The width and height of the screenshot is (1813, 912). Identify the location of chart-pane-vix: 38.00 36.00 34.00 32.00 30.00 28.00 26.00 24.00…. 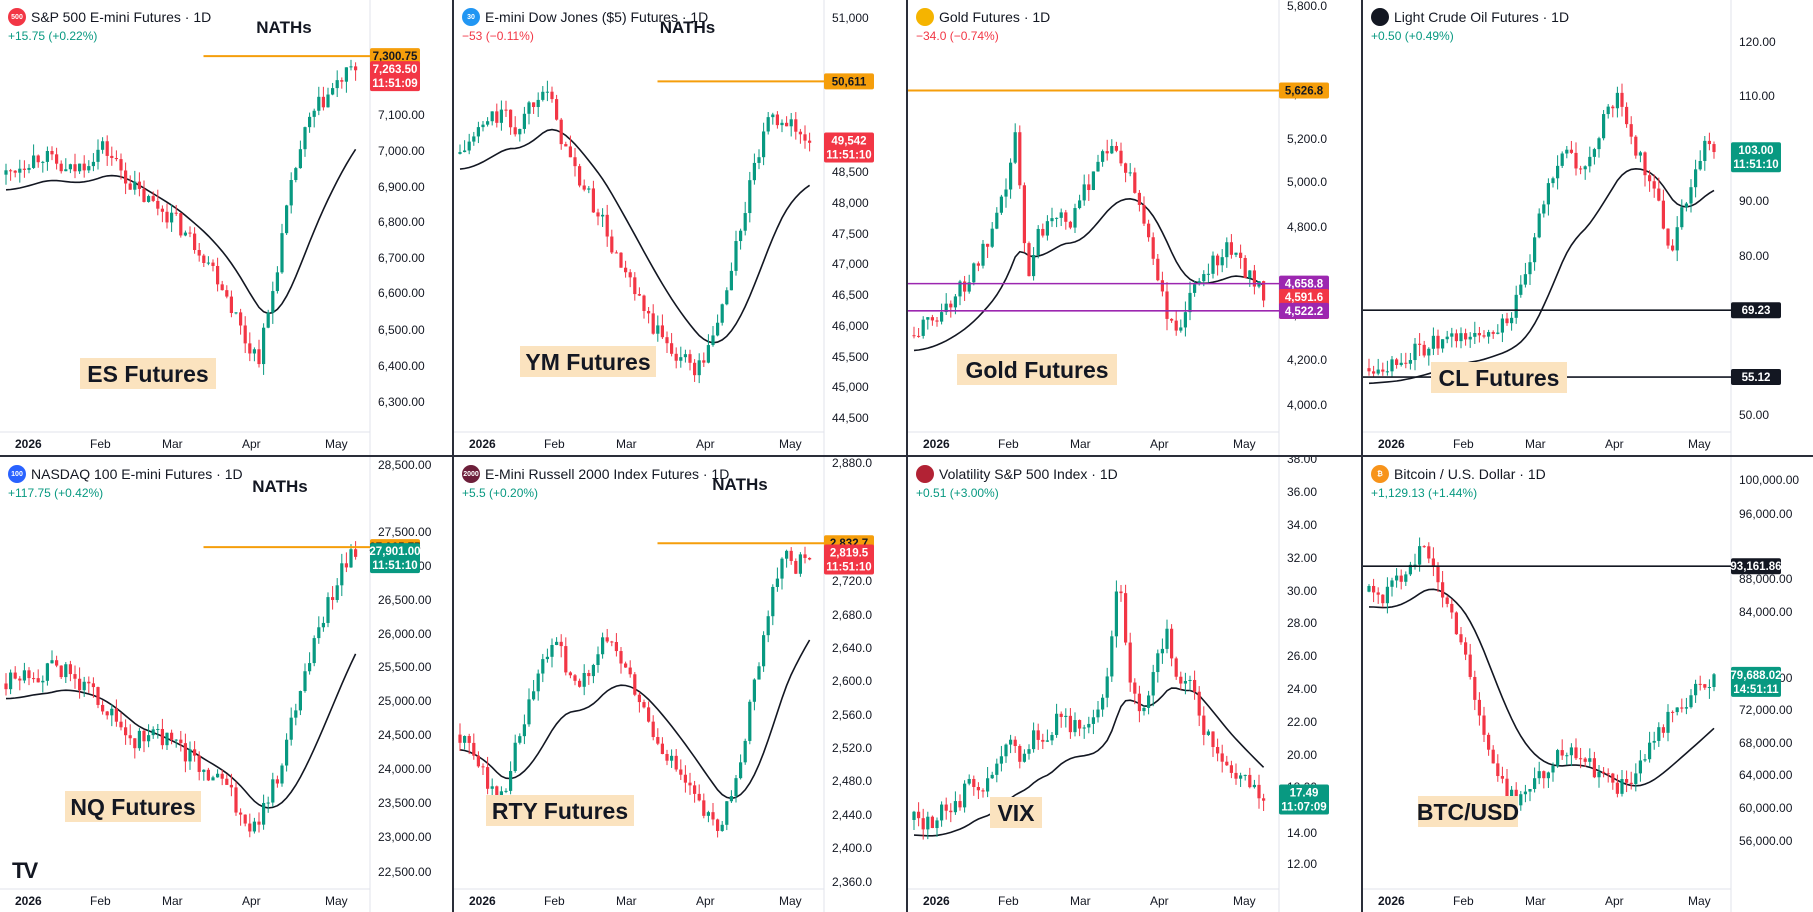
(1134, 684).